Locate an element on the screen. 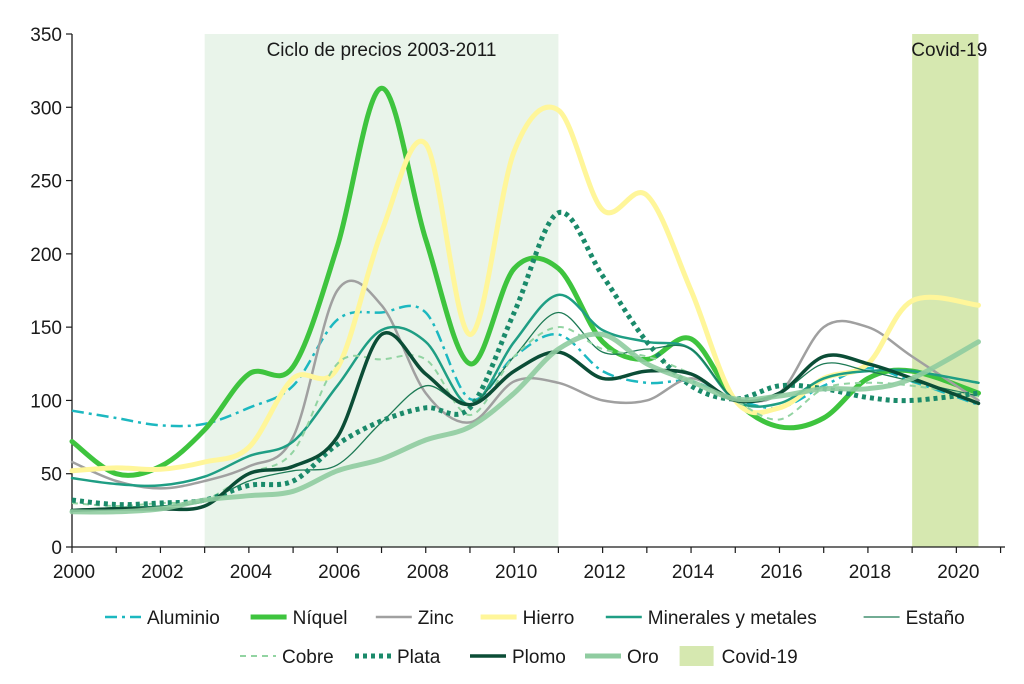 The height and width of the screenshot is (684, 1024). legend-label: Covid-19 is located at coordinates (760, 657).